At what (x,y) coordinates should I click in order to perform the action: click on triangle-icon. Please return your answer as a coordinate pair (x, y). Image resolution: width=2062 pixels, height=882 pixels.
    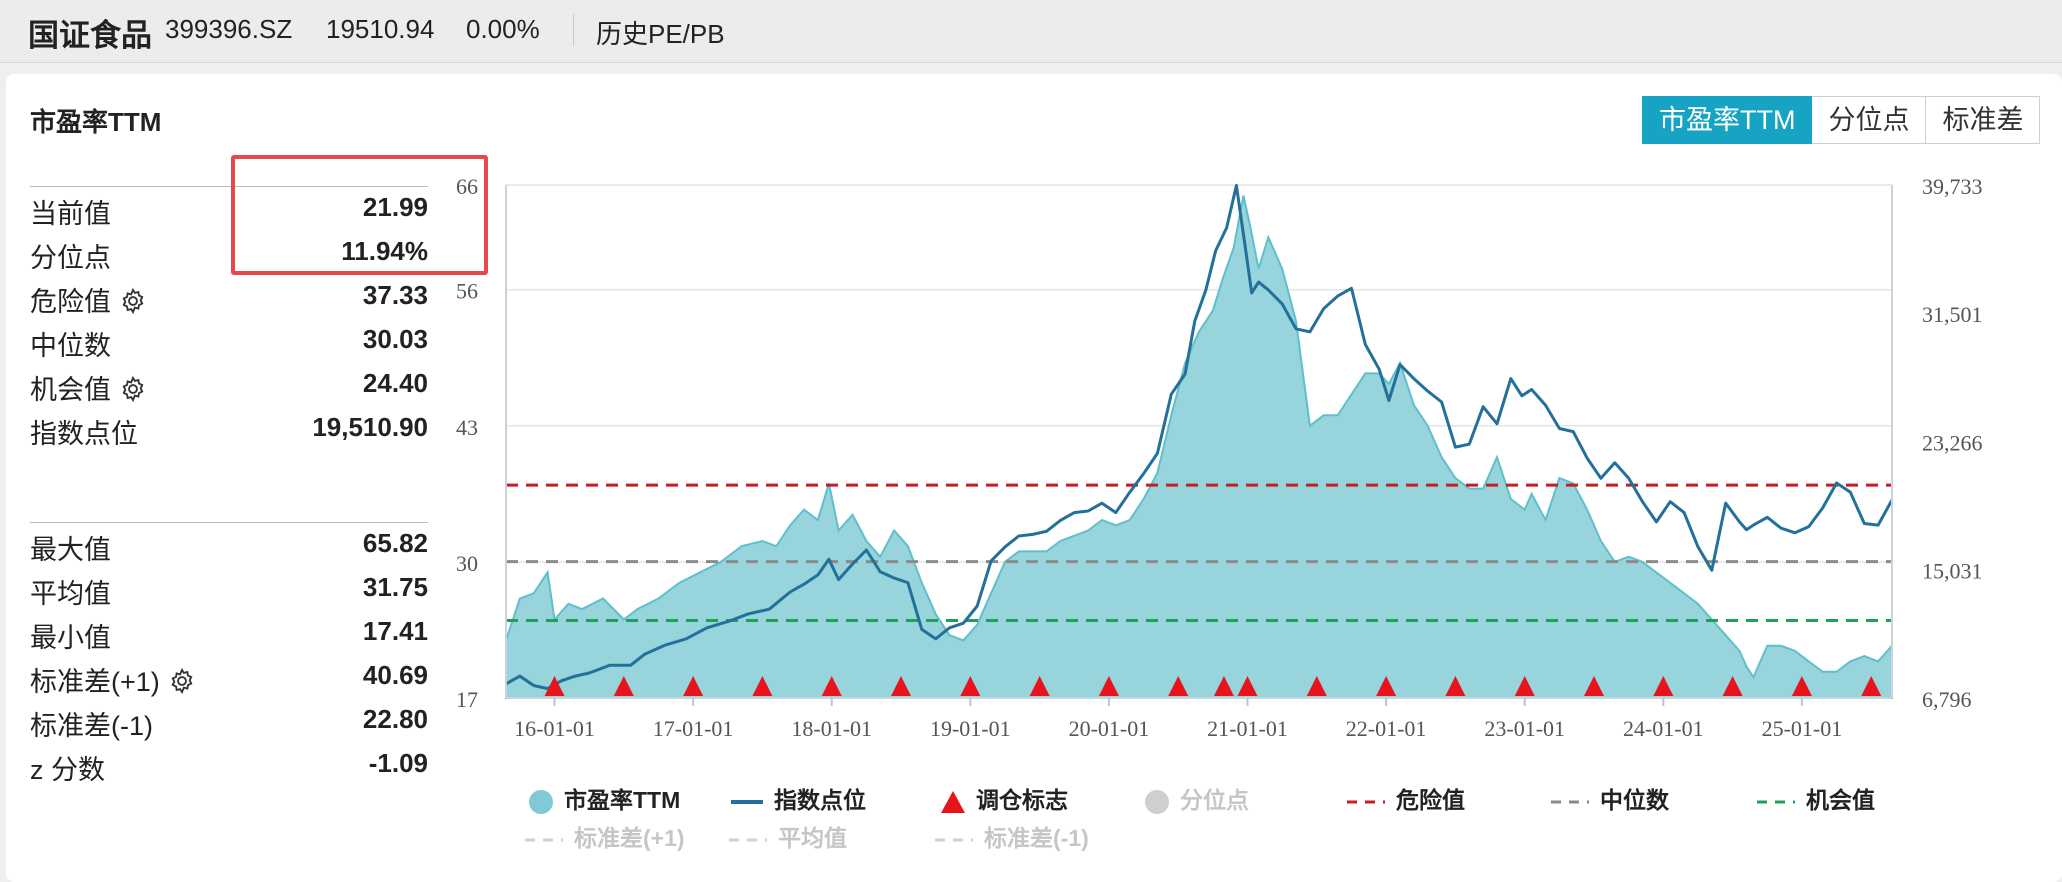
    Looking at the image, I should click on (953, 801).